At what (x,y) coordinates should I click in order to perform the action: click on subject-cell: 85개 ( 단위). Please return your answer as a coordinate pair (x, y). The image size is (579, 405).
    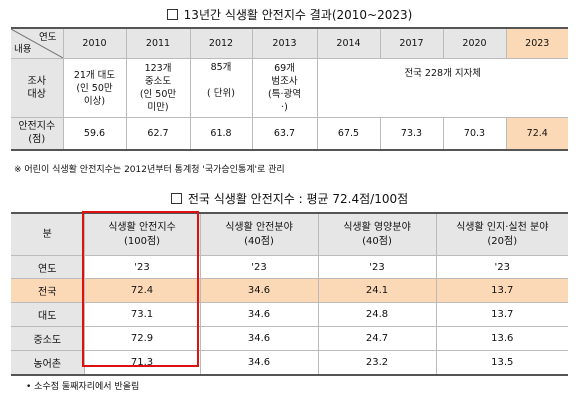
    Looking at the image, I should click on (221, 88).